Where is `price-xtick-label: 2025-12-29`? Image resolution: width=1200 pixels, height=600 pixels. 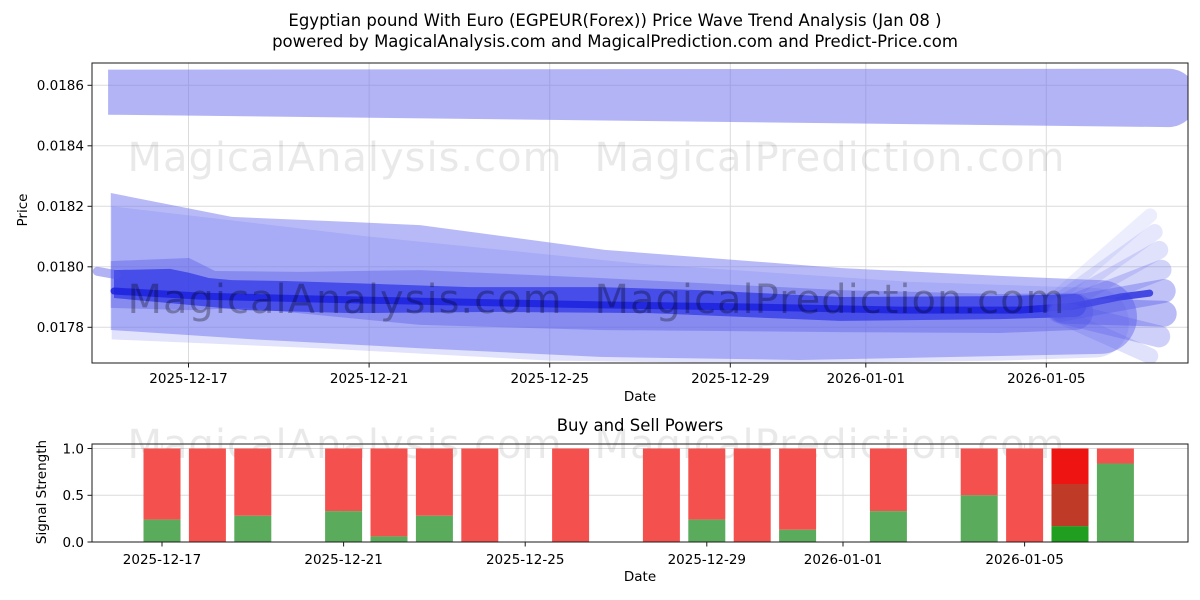
price-xtick-label: 2025-12-29 is located at coordinates (730, 379).